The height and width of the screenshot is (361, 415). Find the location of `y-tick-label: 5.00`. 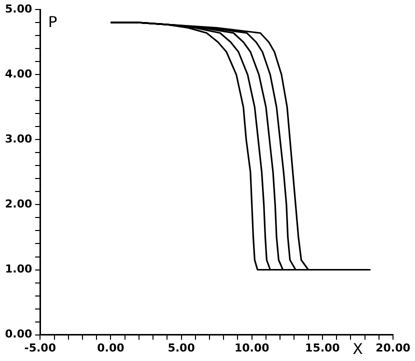

y-tick-label: 5.00 is located at coordinates (18, 9).